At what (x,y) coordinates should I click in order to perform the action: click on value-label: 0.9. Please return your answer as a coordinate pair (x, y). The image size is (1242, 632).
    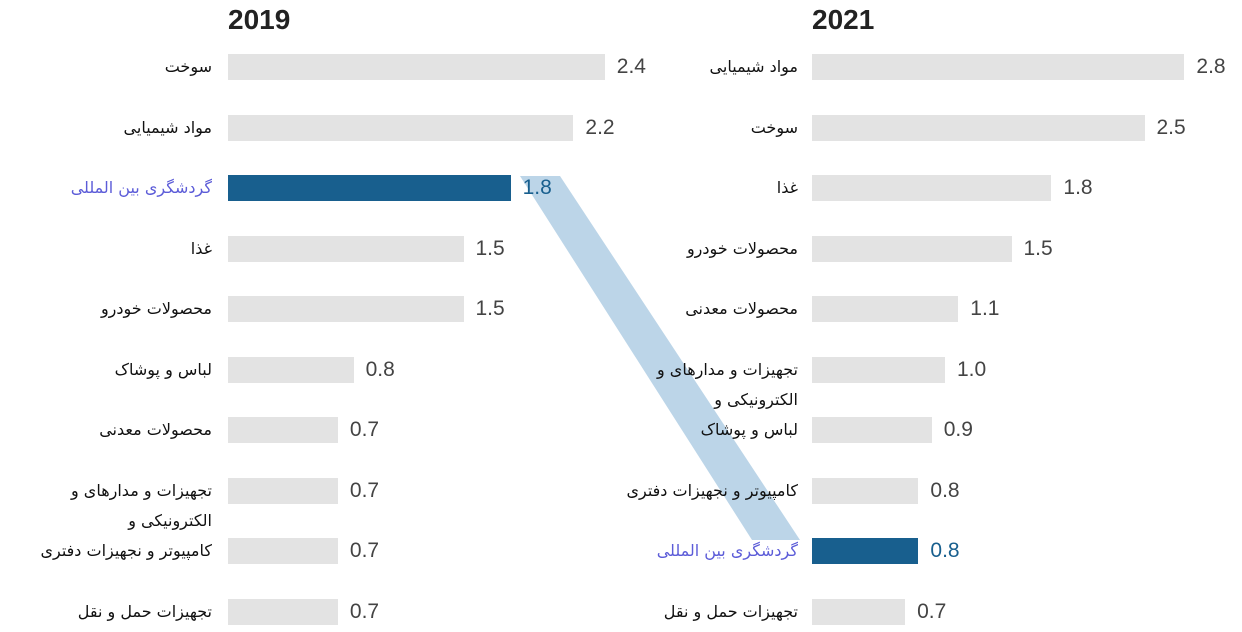
    Looking at the image, I should click on (958, 429).